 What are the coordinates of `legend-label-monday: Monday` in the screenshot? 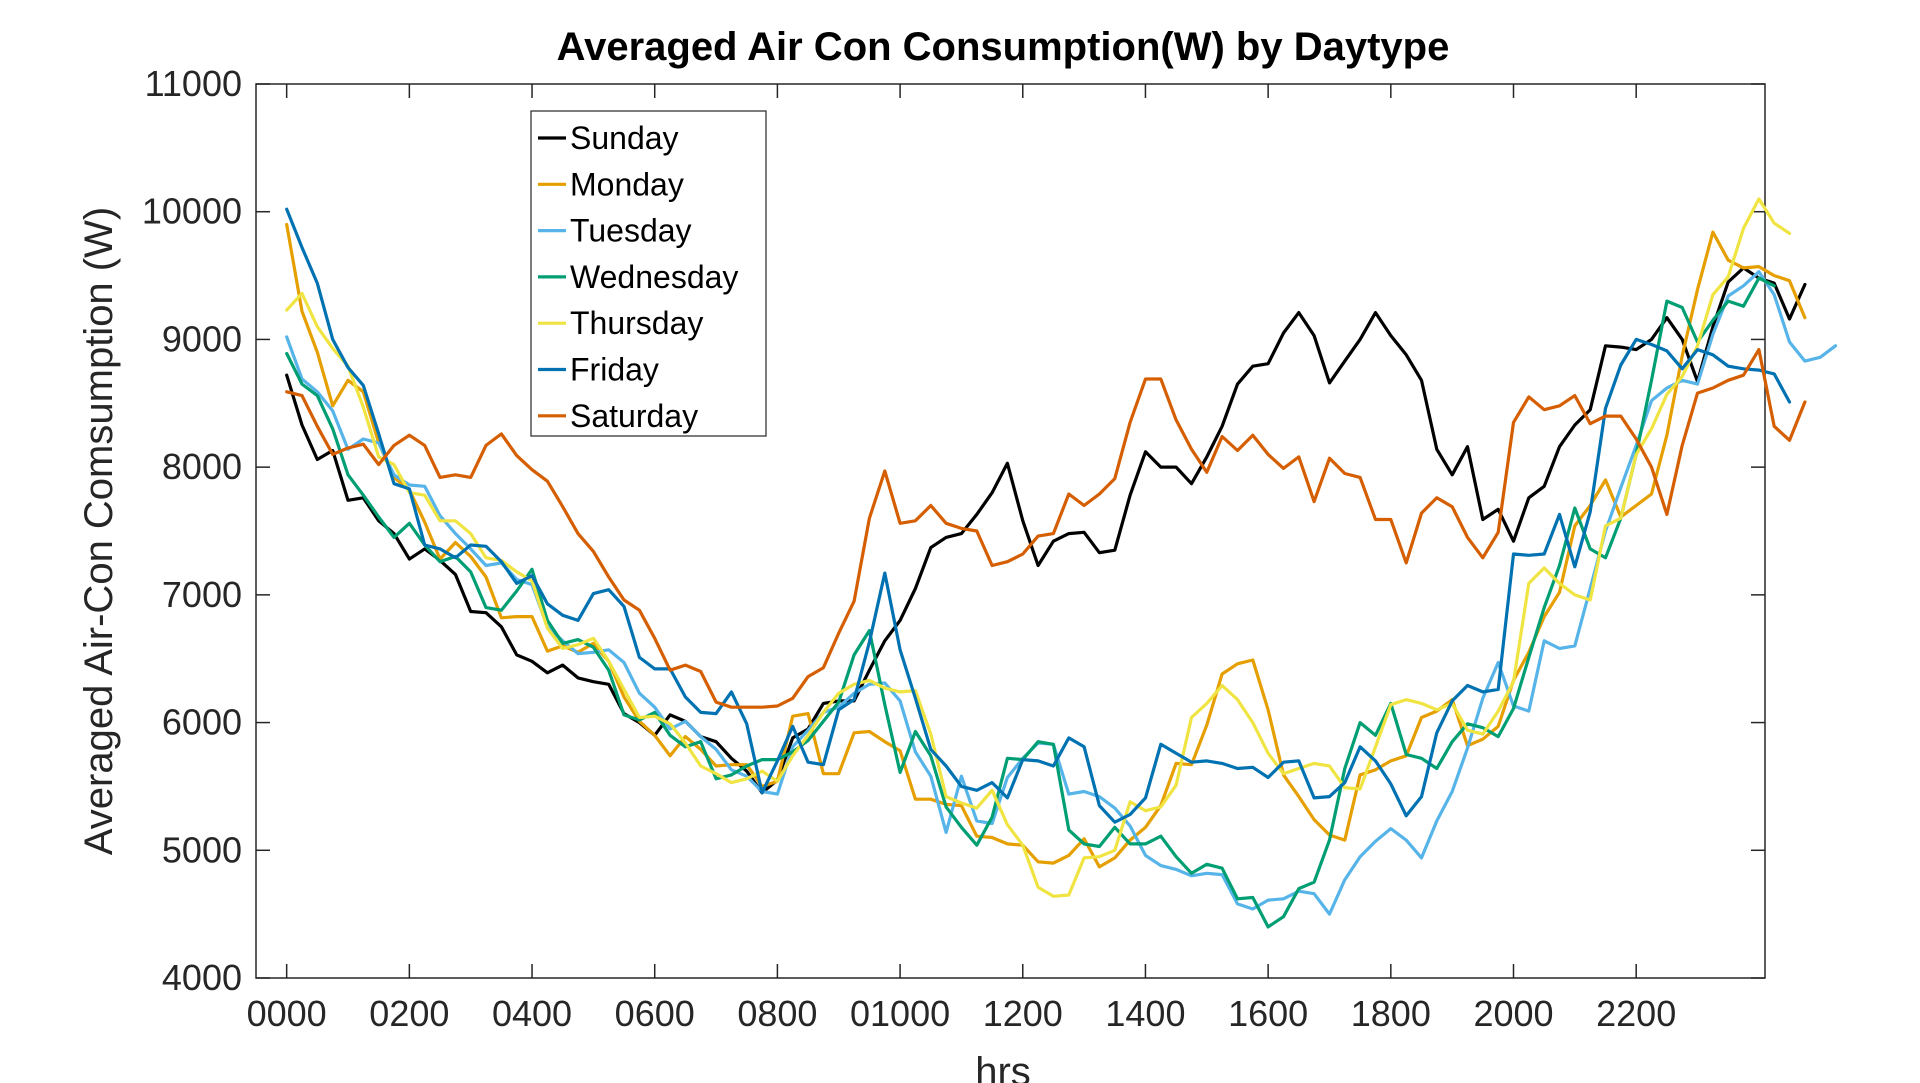 It's located at (627, 184).